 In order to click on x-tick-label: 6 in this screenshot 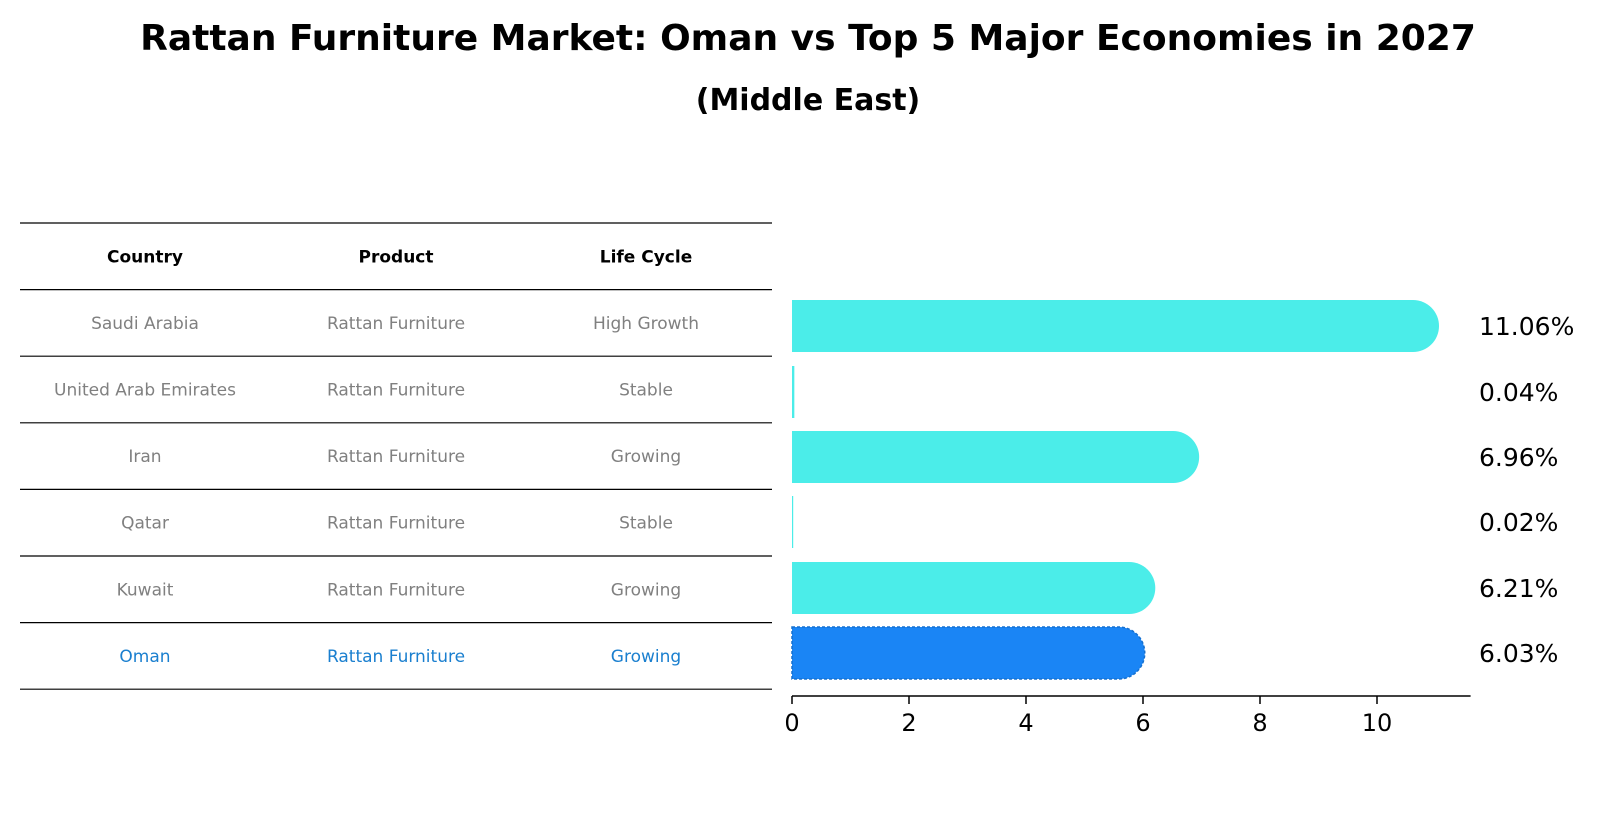, I will do `click(1142, 723)`.